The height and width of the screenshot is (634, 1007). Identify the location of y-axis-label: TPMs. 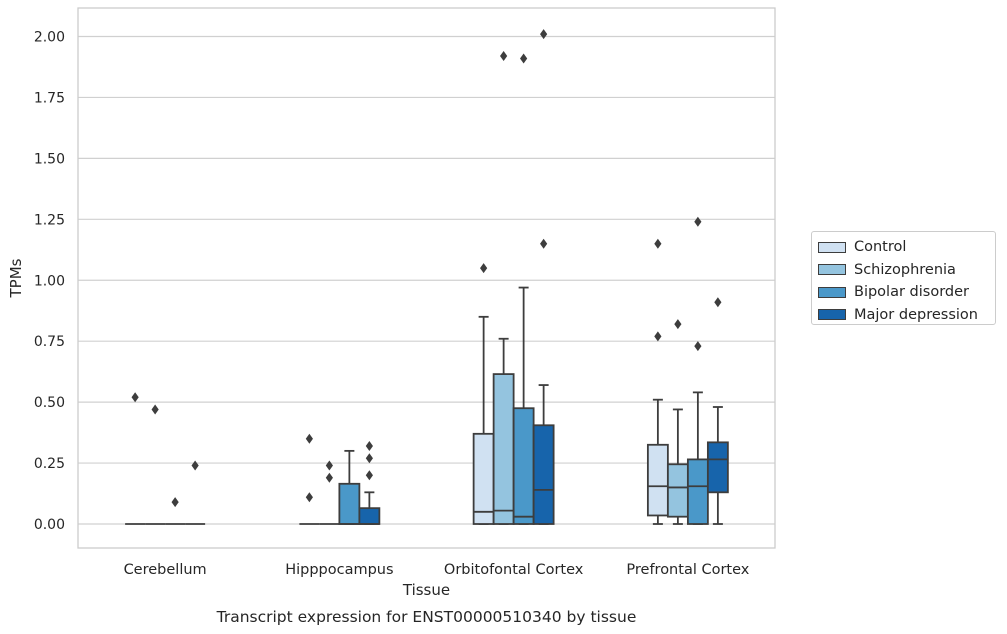
(16, 278).